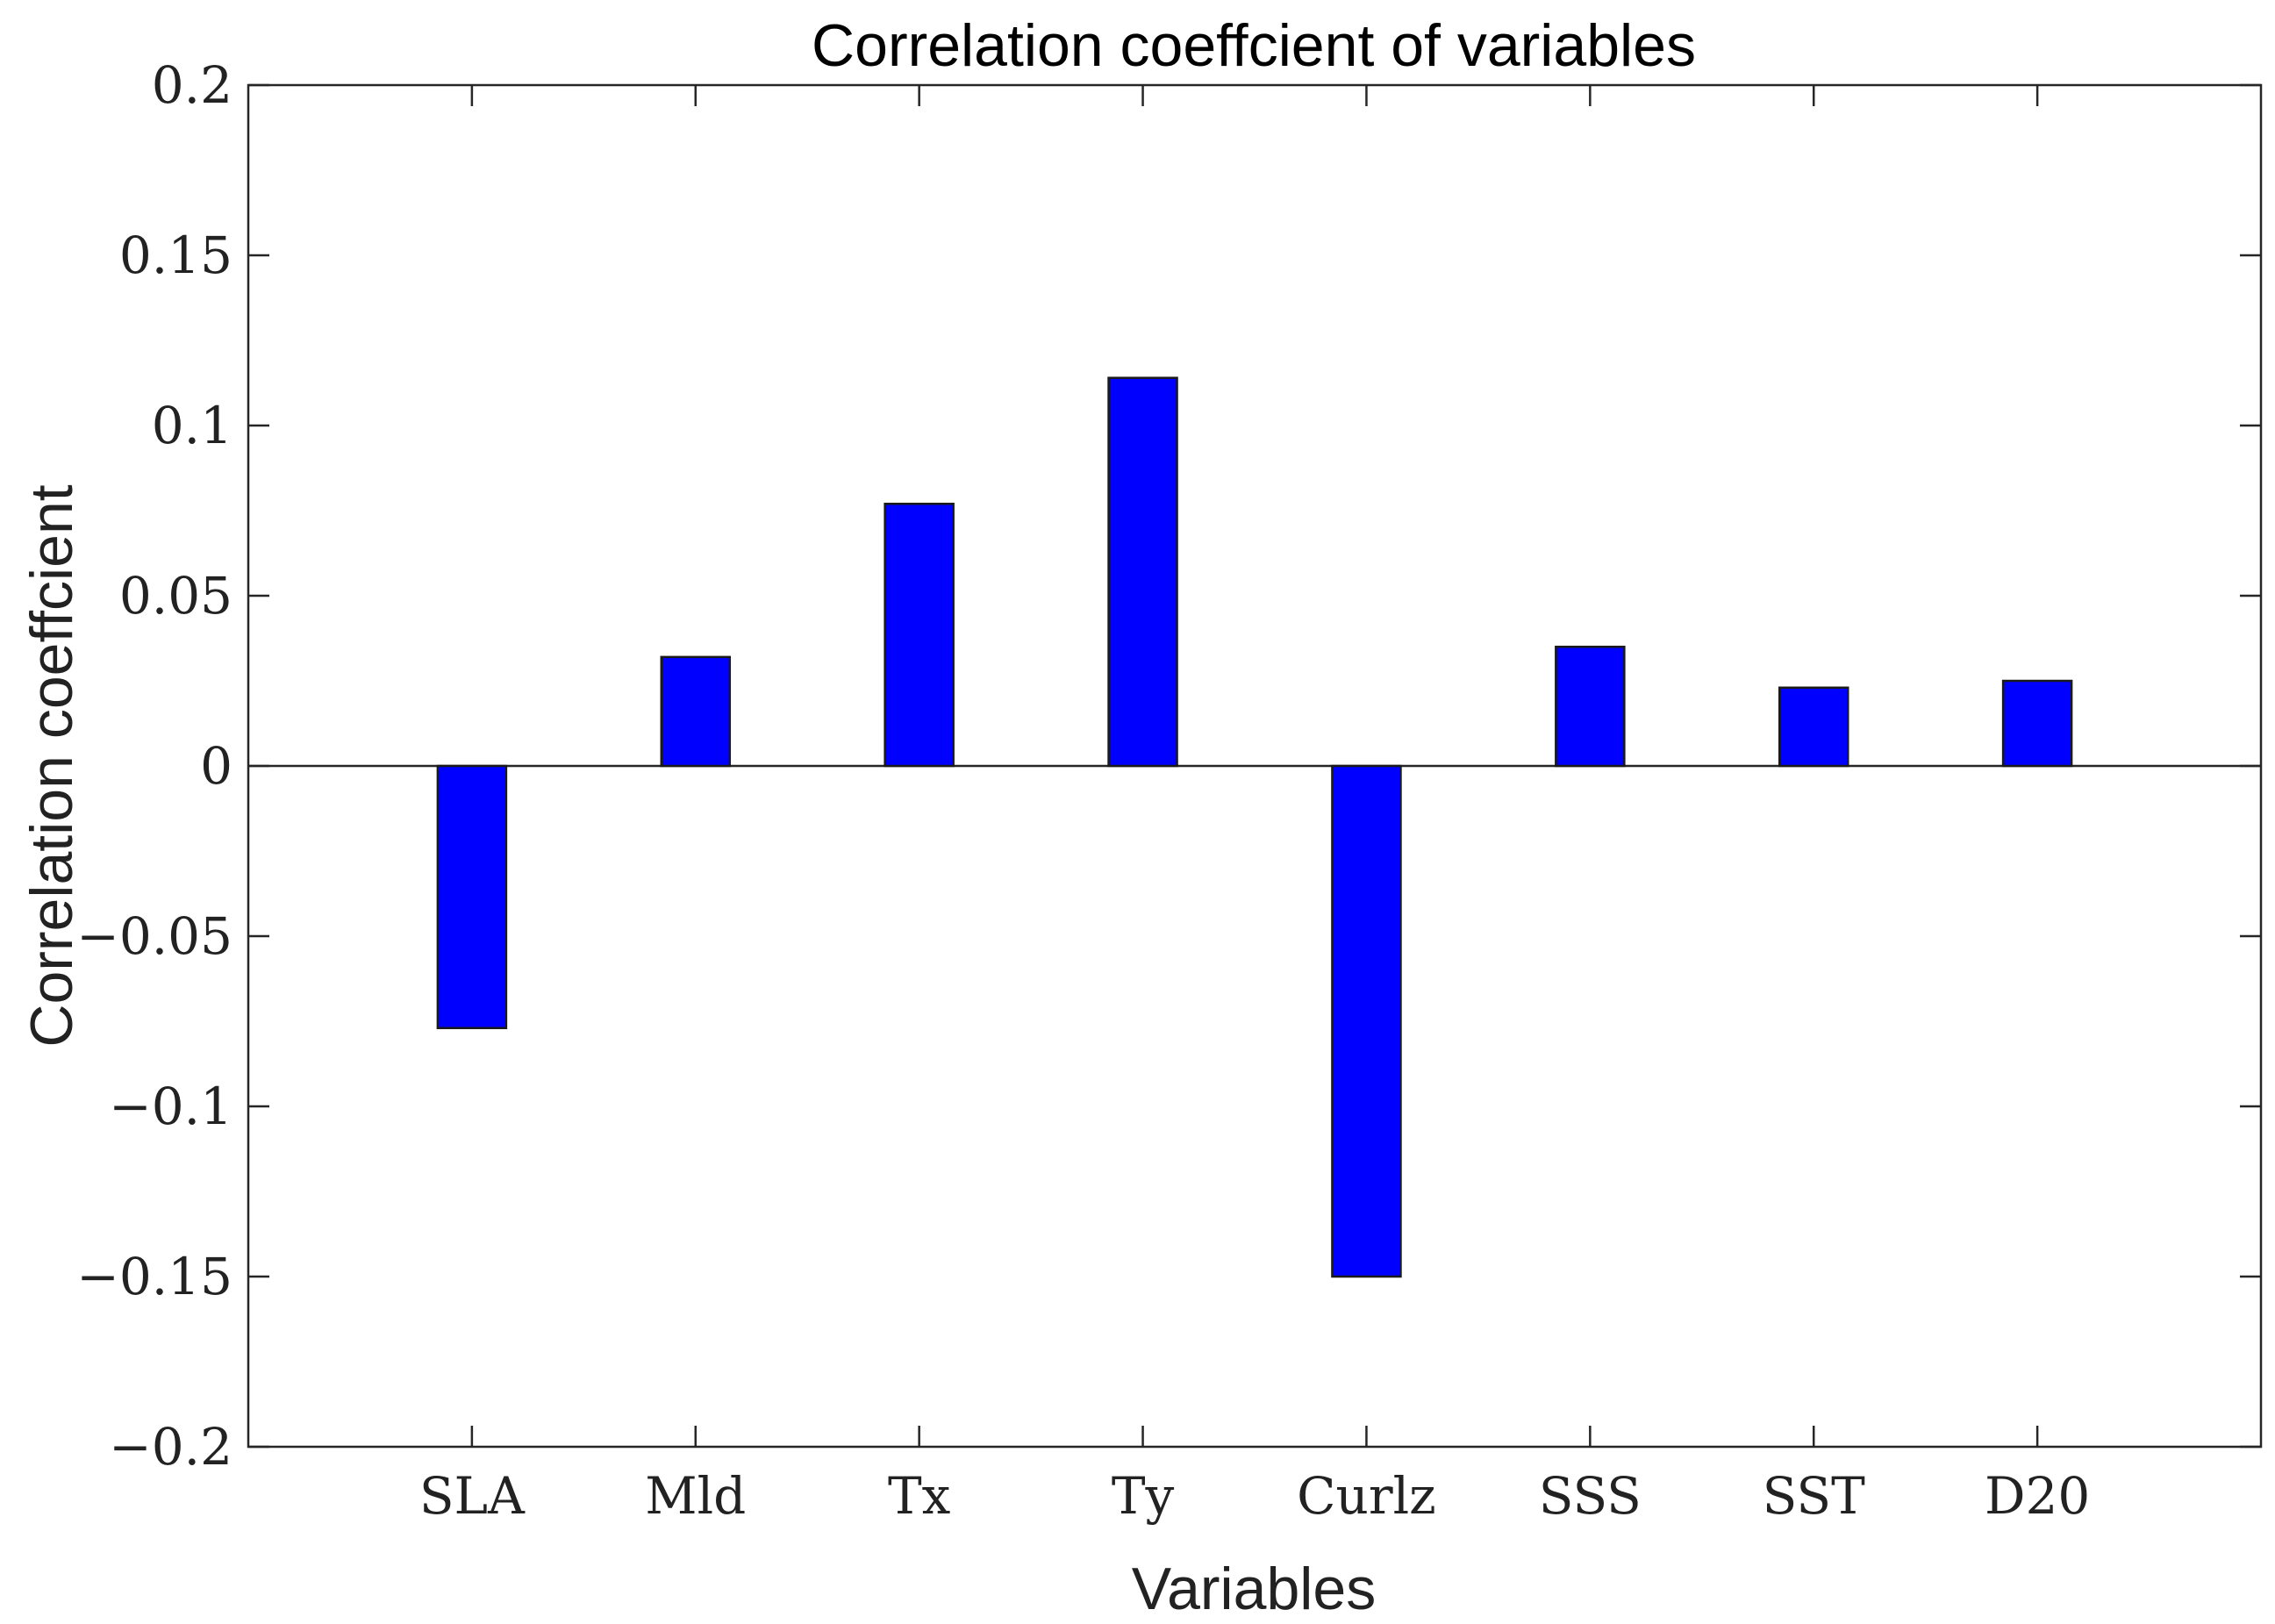 The width and height of the screenshot is (2275, 1624). Describe the element at coordinates (919, 1496) in the screenshot. I see `x-tick-label: Tx` at that location.